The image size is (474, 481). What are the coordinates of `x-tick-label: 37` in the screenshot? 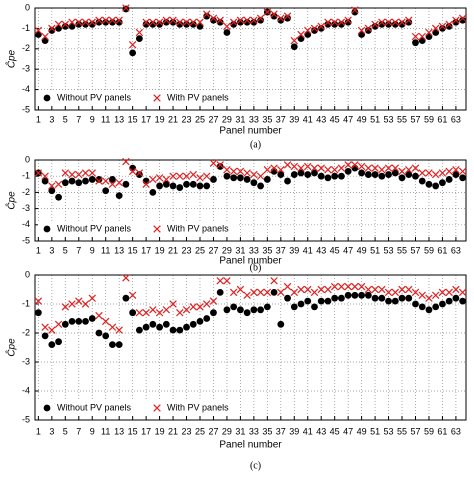 It's located at (281, 431).